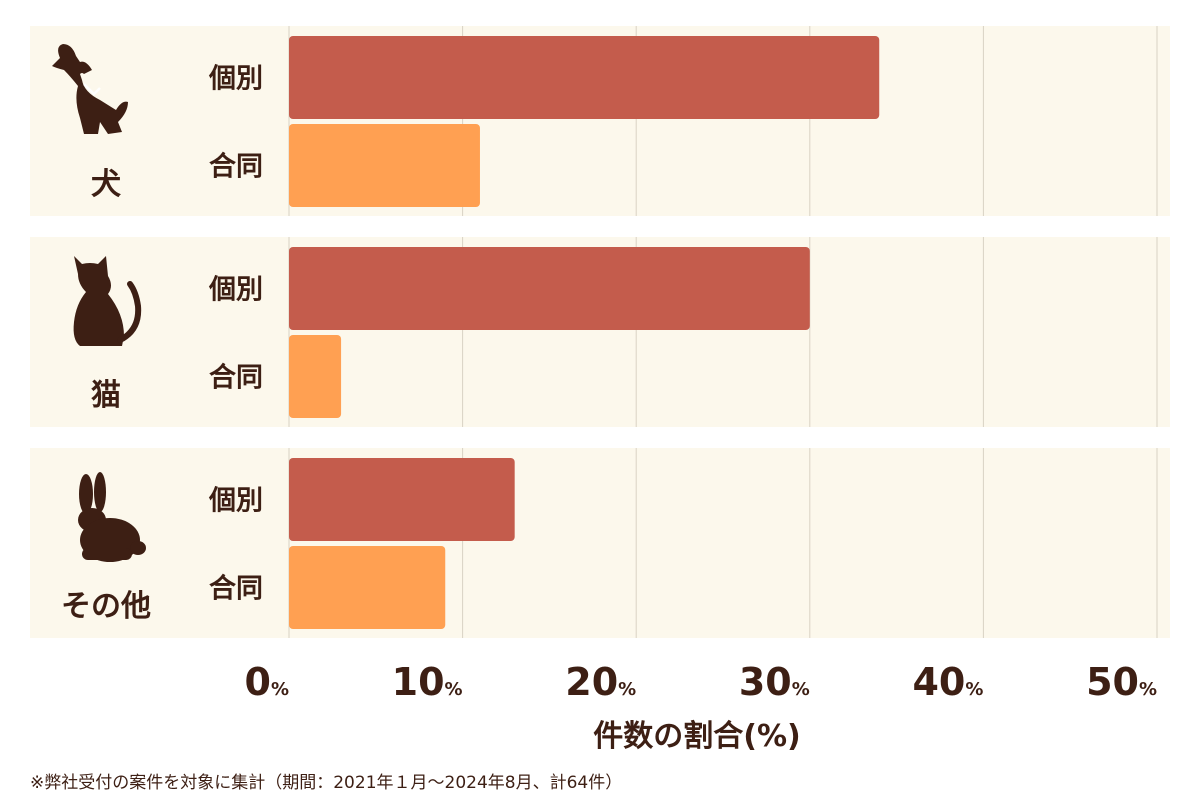 Image resolution: width=1200 pixels, height=800 pixels. I want to click on group-label: 犬, so click(106, 184).